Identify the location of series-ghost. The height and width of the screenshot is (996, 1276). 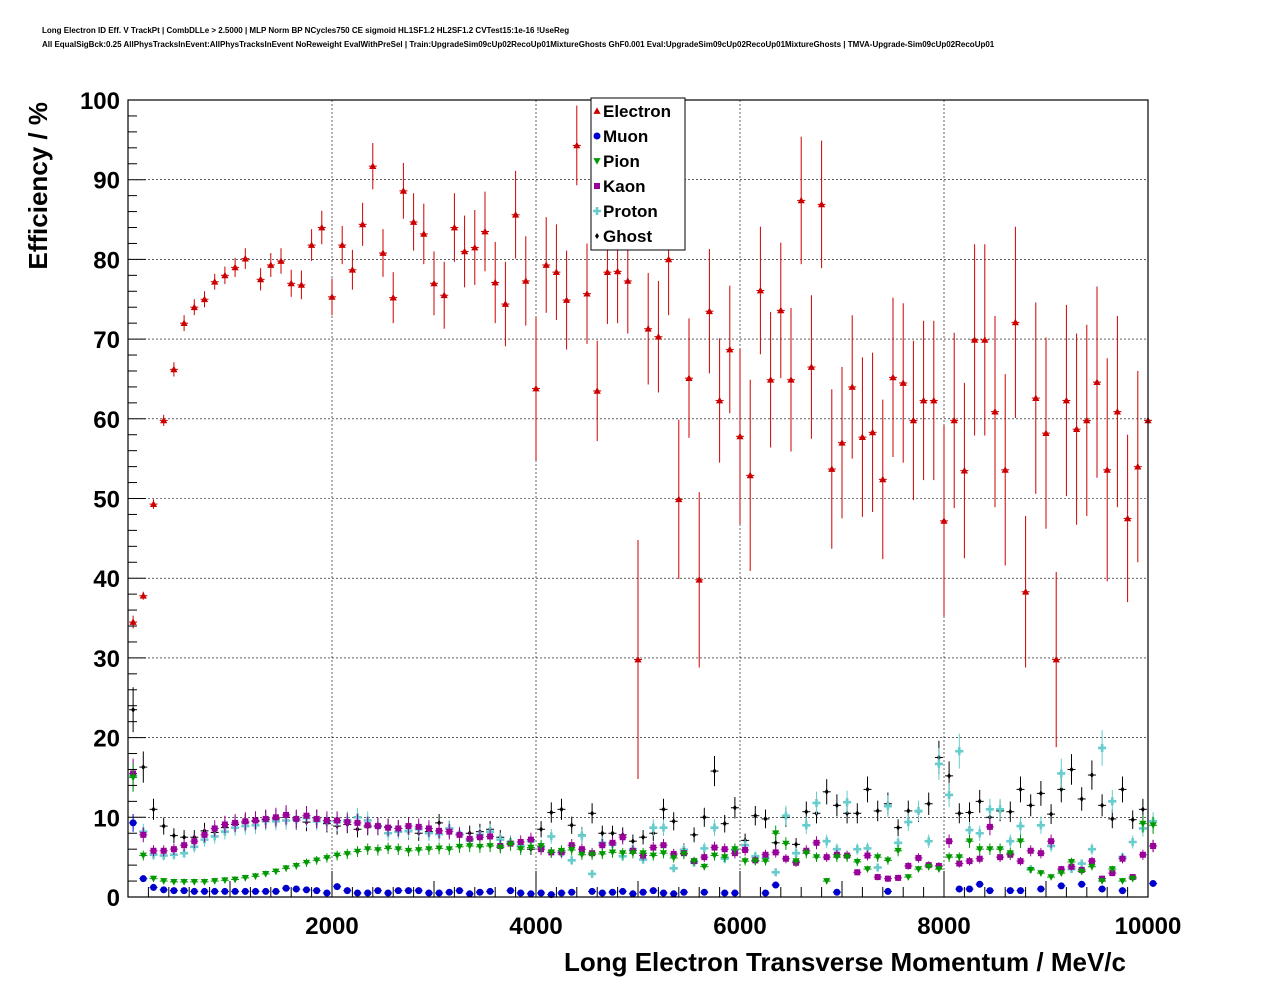
(643, 771).